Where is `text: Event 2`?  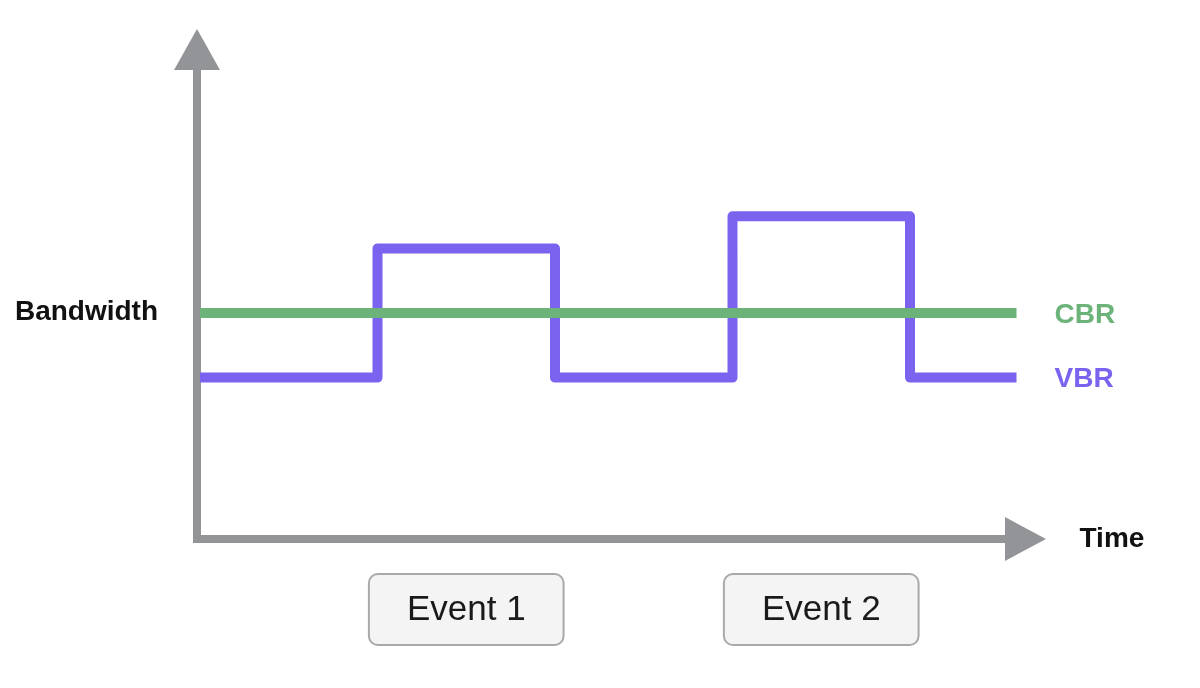
text: Event 2 is located at coordinates (821, 608).